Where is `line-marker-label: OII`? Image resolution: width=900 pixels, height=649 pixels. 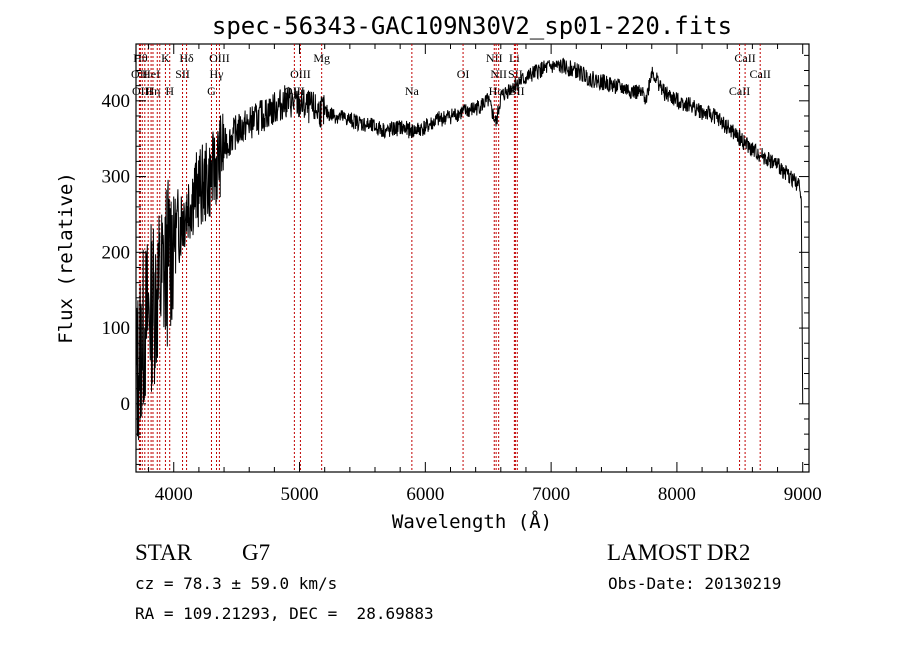
line-marker-label: OII is located at coordinates (139, 74).